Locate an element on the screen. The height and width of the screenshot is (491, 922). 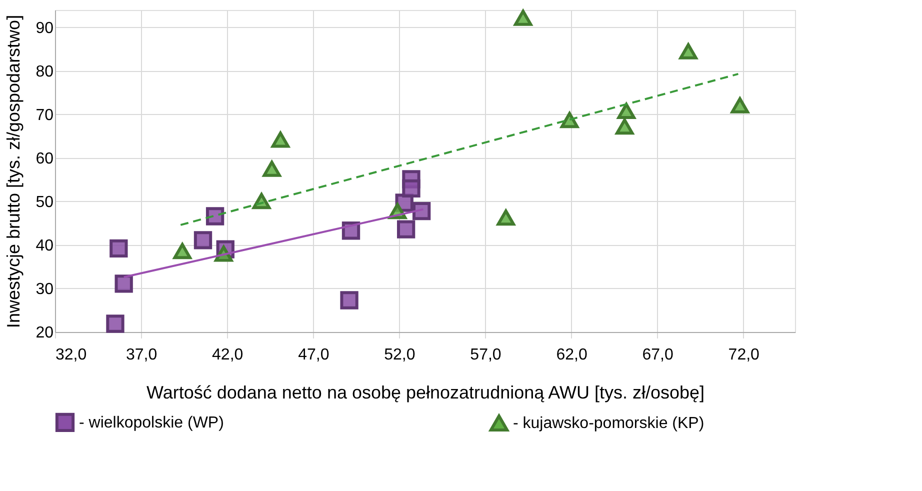
x-tick-label: 62,0 is located at coordinates (572, 355).